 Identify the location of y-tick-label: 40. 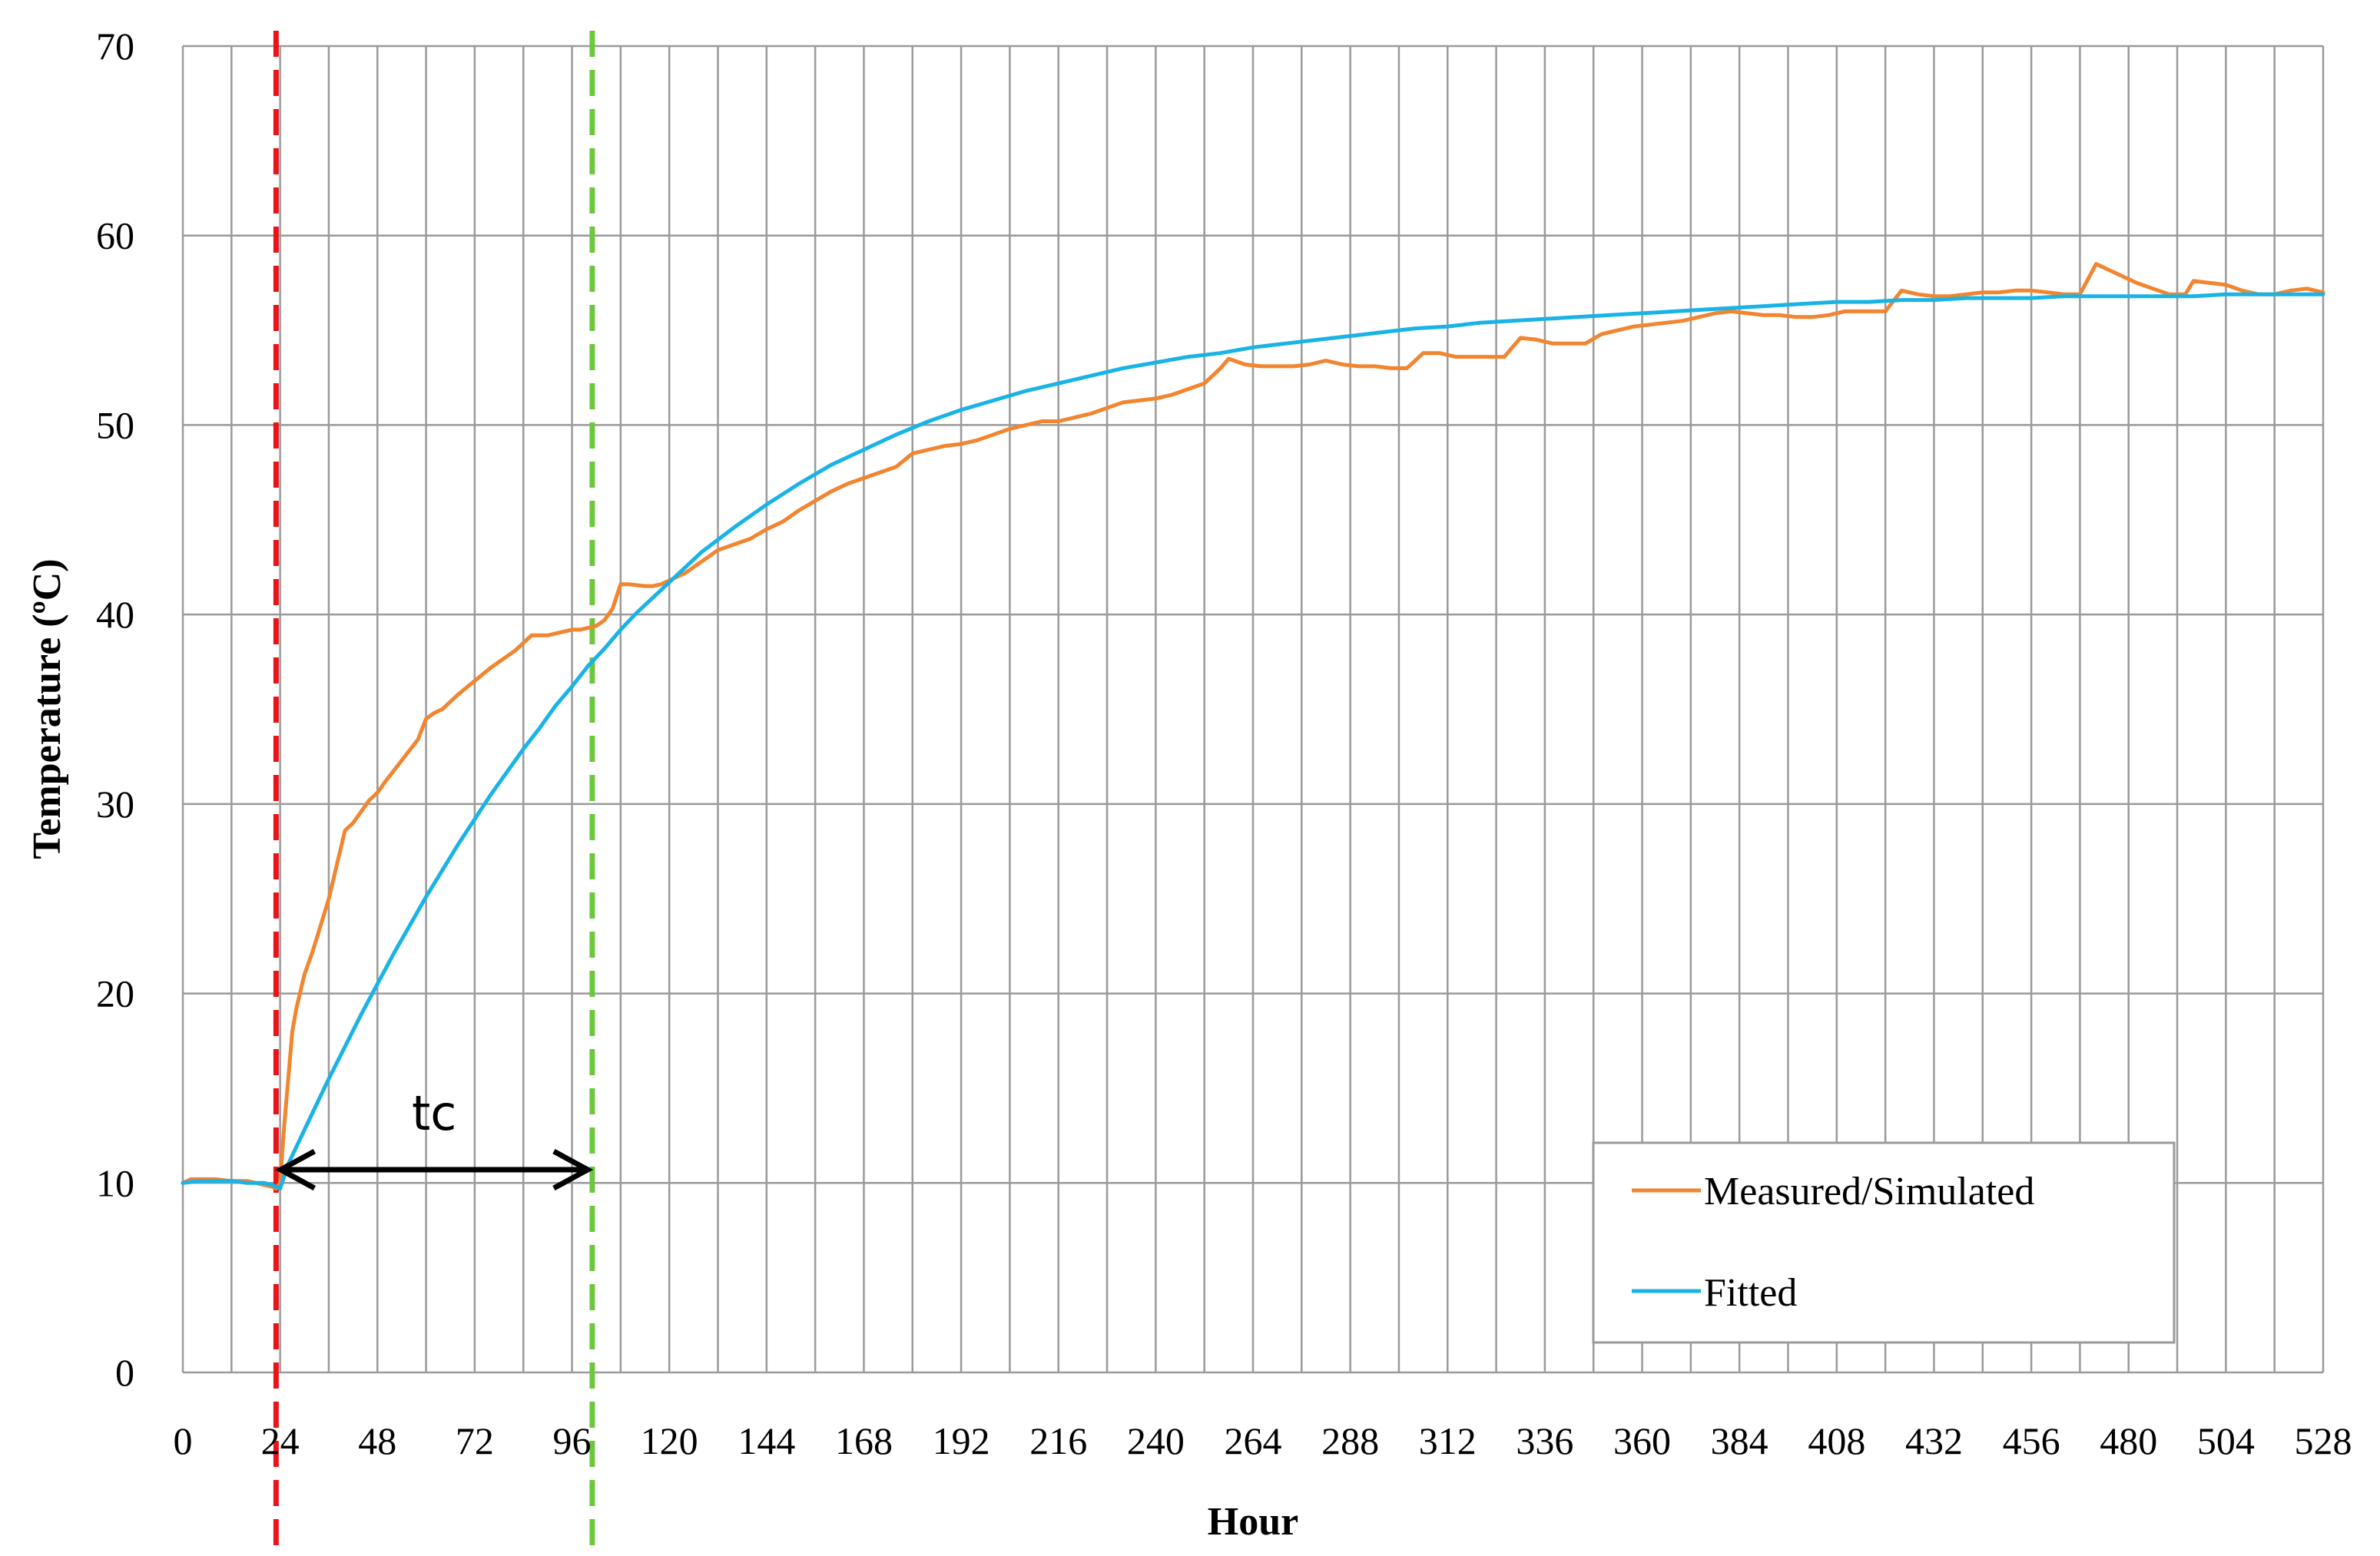
(115, 614).